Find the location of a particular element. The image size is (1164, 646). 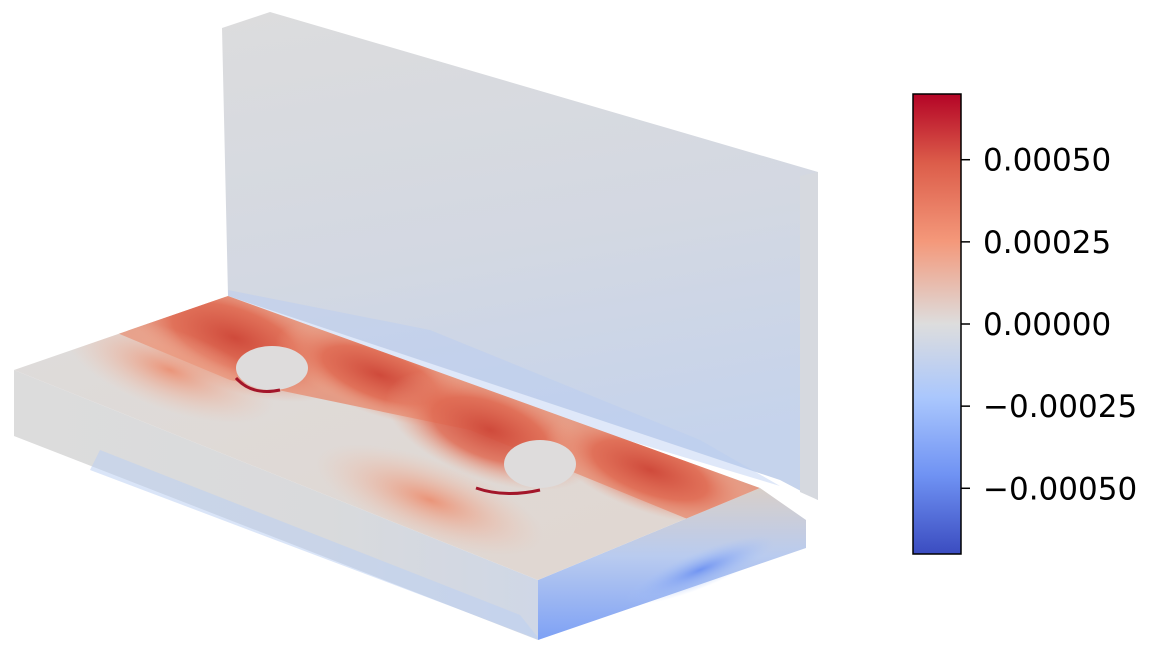

colorbar-tick-label: 0.00050 is located at coordinates (1047, 161).